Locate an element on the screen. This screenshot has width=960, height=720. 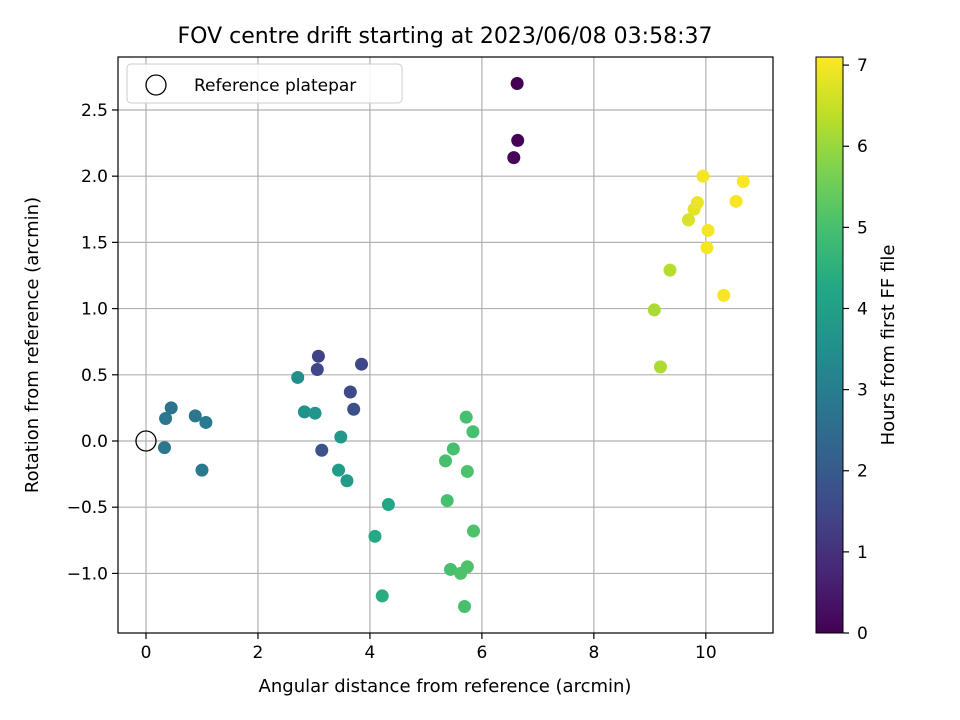
y-tick-label: −1.0 is located at coordinates (87, 574).